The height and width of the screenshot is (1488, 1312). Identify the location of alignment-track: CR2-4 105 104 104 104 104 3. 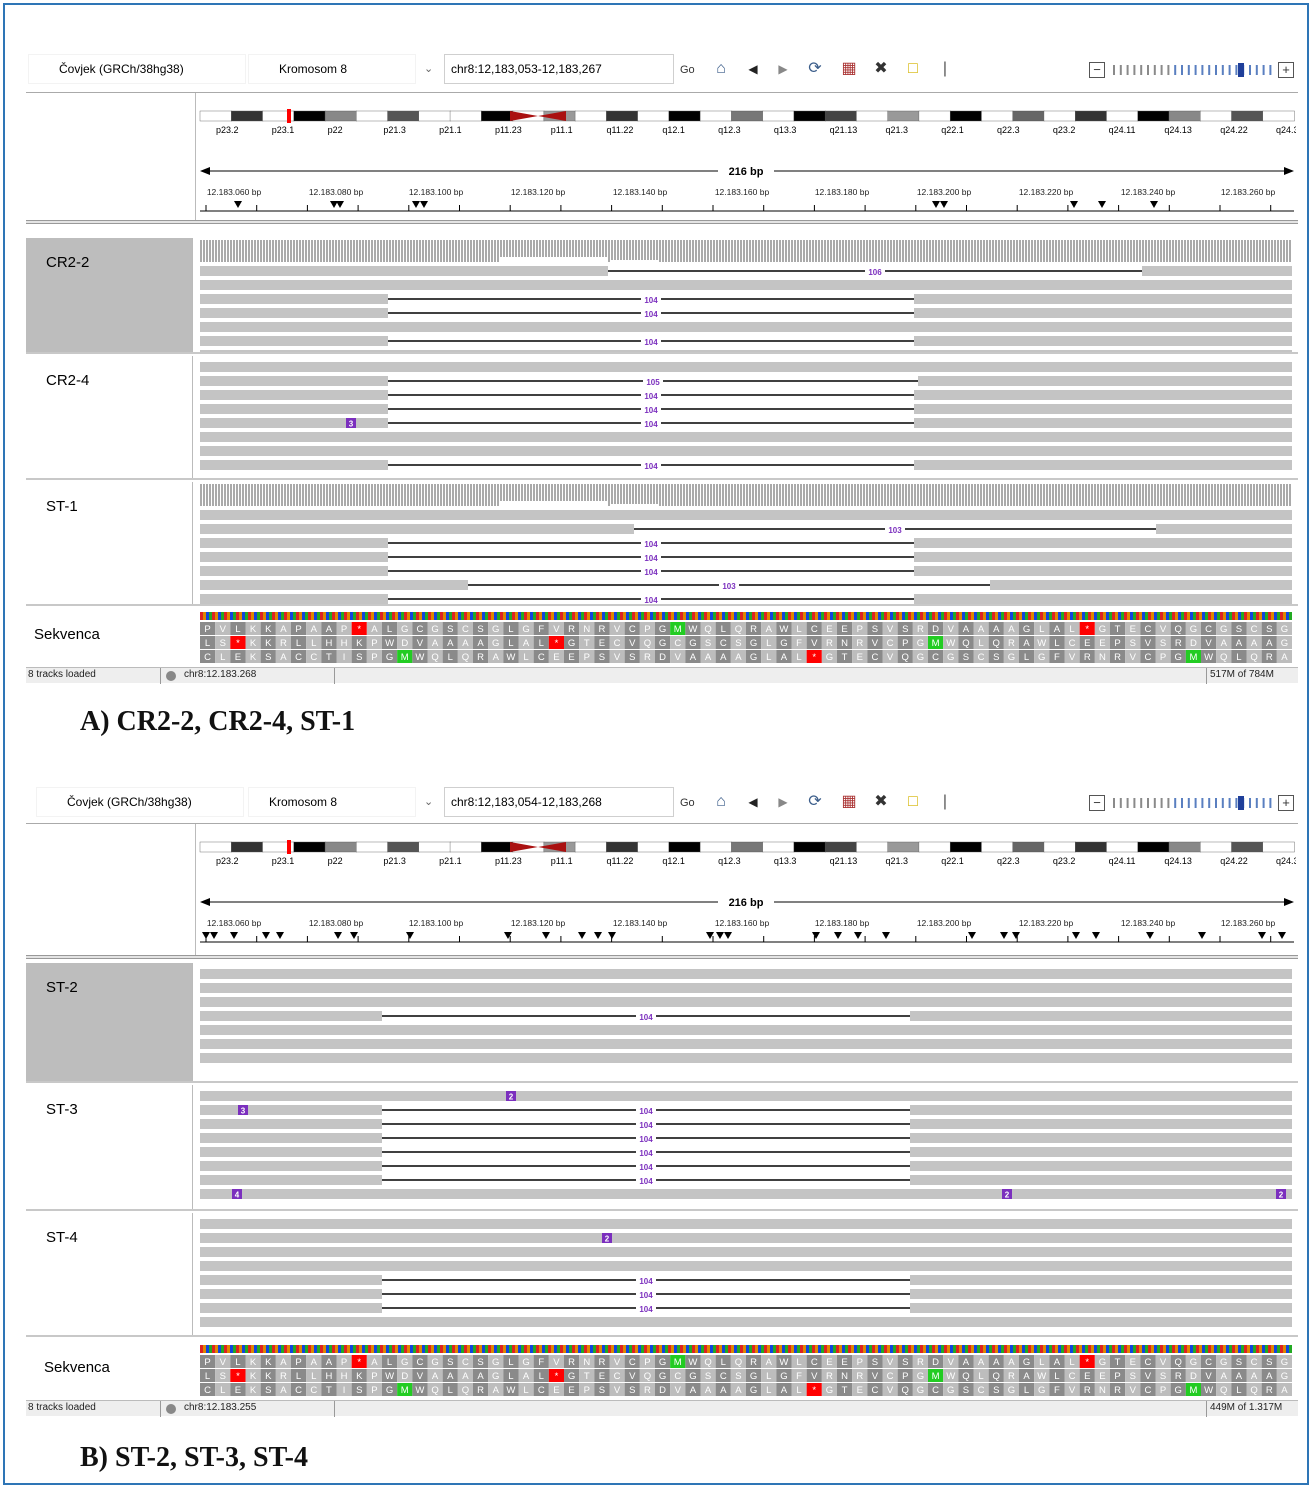
(662, 418).